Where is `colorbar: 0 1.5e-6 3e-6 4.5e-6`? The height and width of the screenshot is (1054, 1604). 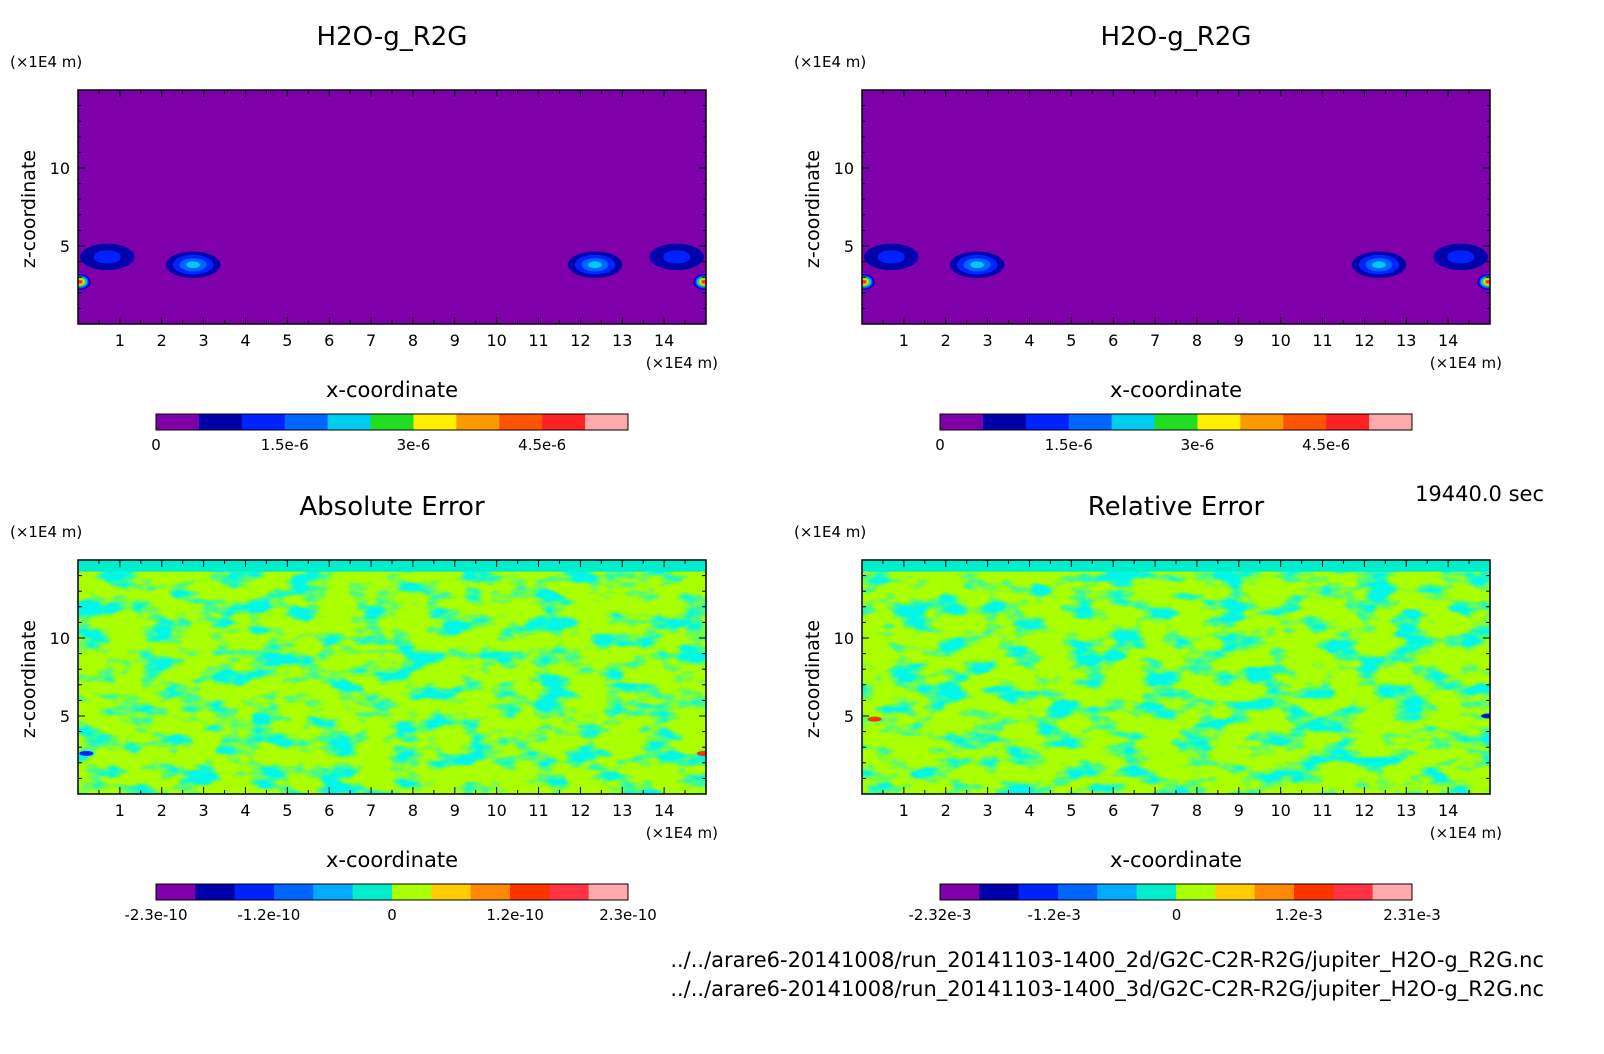 colorbar: 0 1.5e-6 3e-6 4.5e-6 is located at coordinates (1174, 433).